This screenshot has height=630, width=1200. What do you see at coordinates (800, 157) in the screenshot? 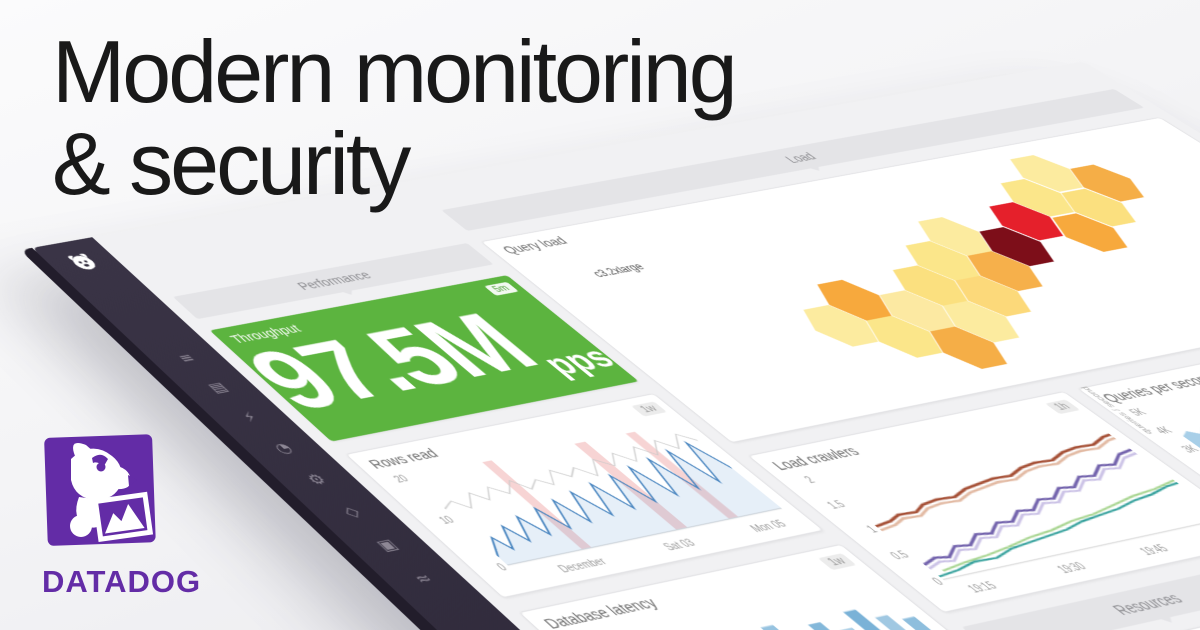
I see `tab-load: Load` at bounding box center [800, 157].